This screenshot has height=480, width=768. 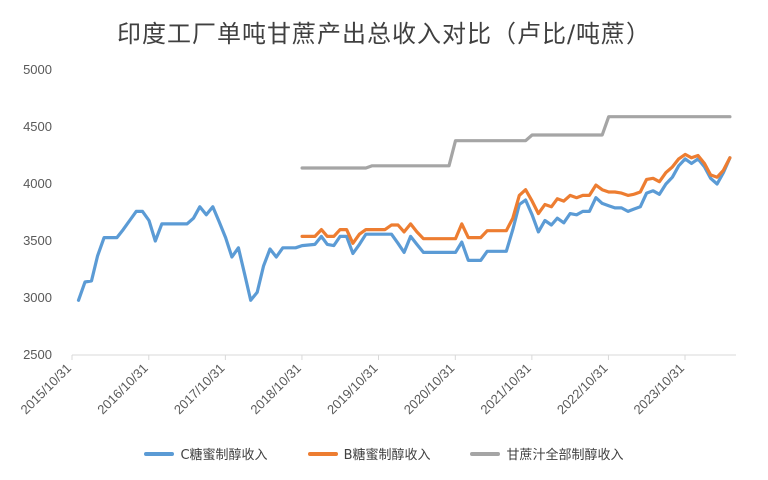 What do you see at coordinates (485, 453) in the screenshot?
I see `legend-swatch-cane-juice` at bounding box center [485, 453].